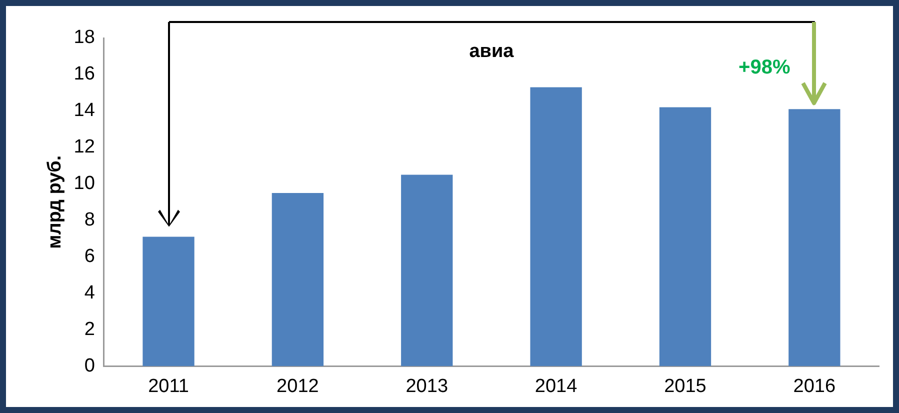  I want to click on y-tick-label: 14, so click(85, 111).